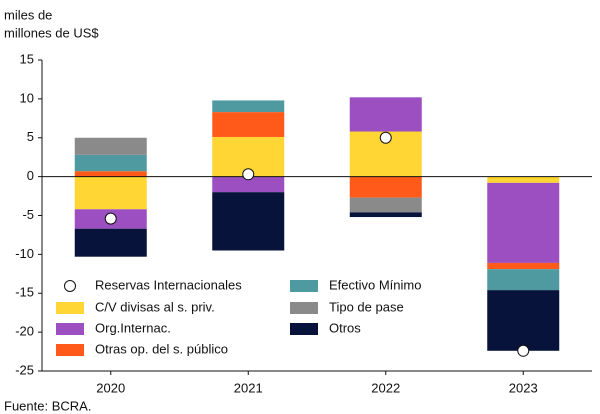 Image resolution: width=600 pixels, height=414 pixels. What do you see at coordinates (24, 331) in the screenshot?
I see `y-tick-label: -20` at bounding box center [24, 331].